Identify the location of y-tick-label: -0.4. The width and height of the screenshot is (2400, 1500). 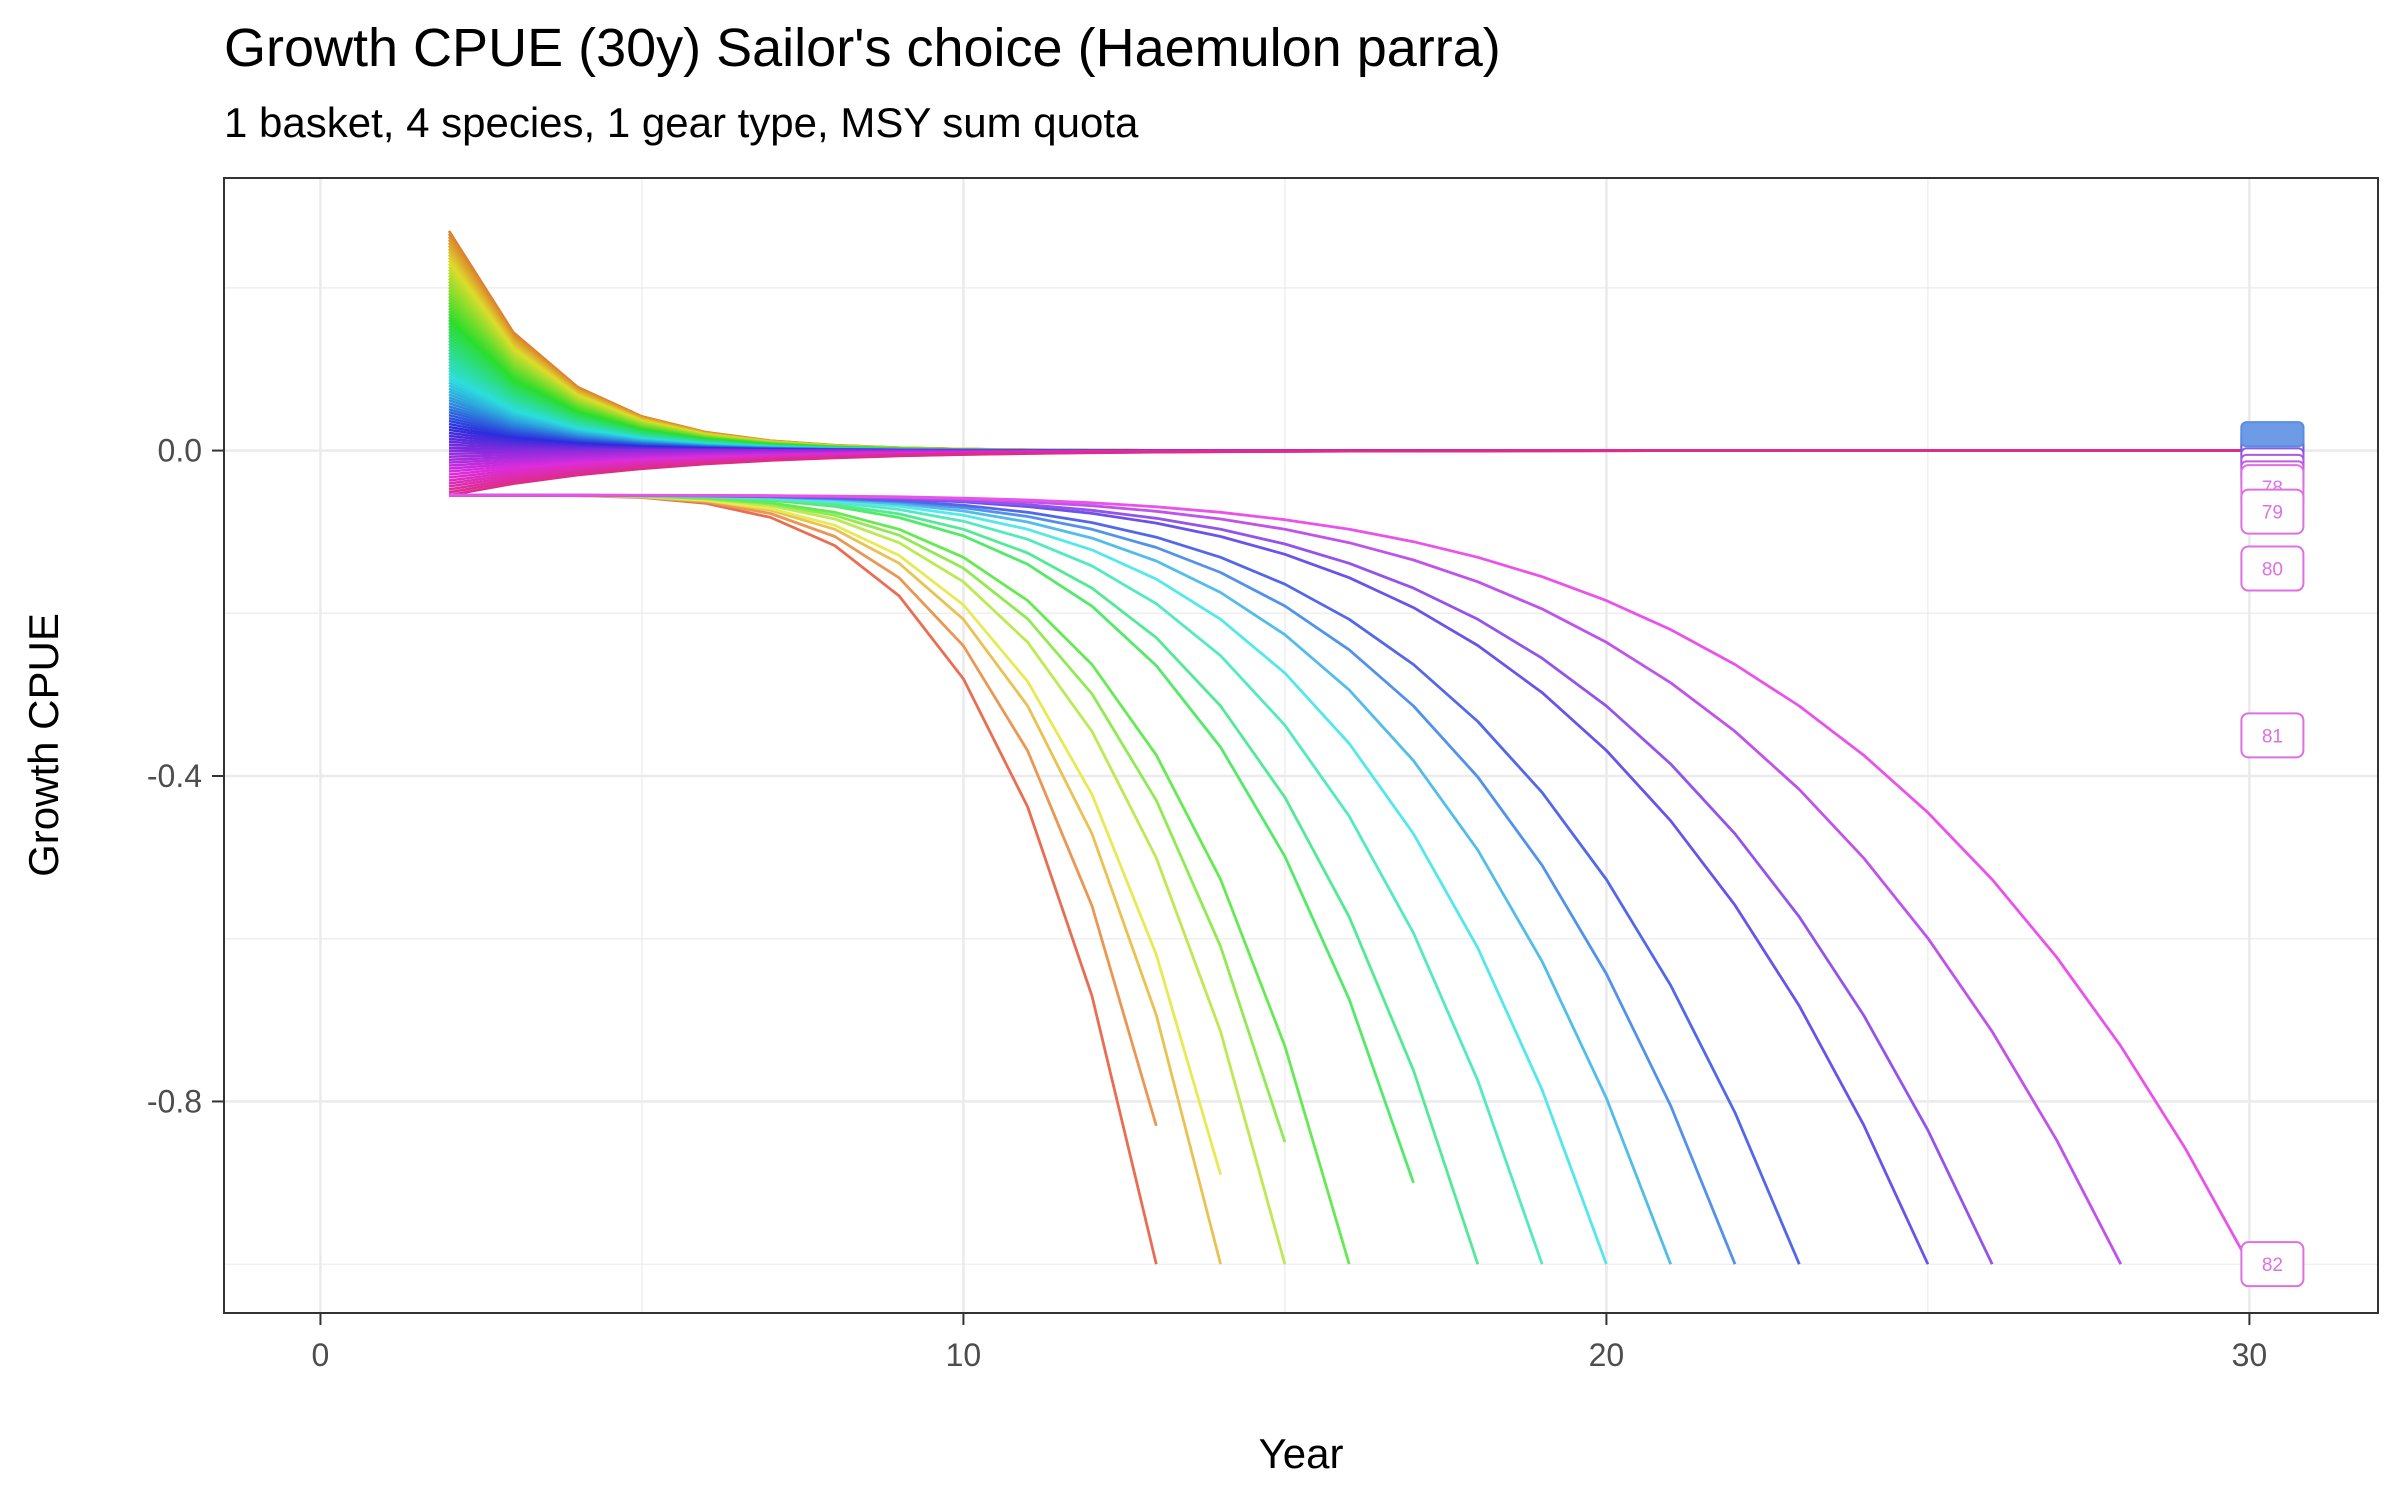
(174, 776).